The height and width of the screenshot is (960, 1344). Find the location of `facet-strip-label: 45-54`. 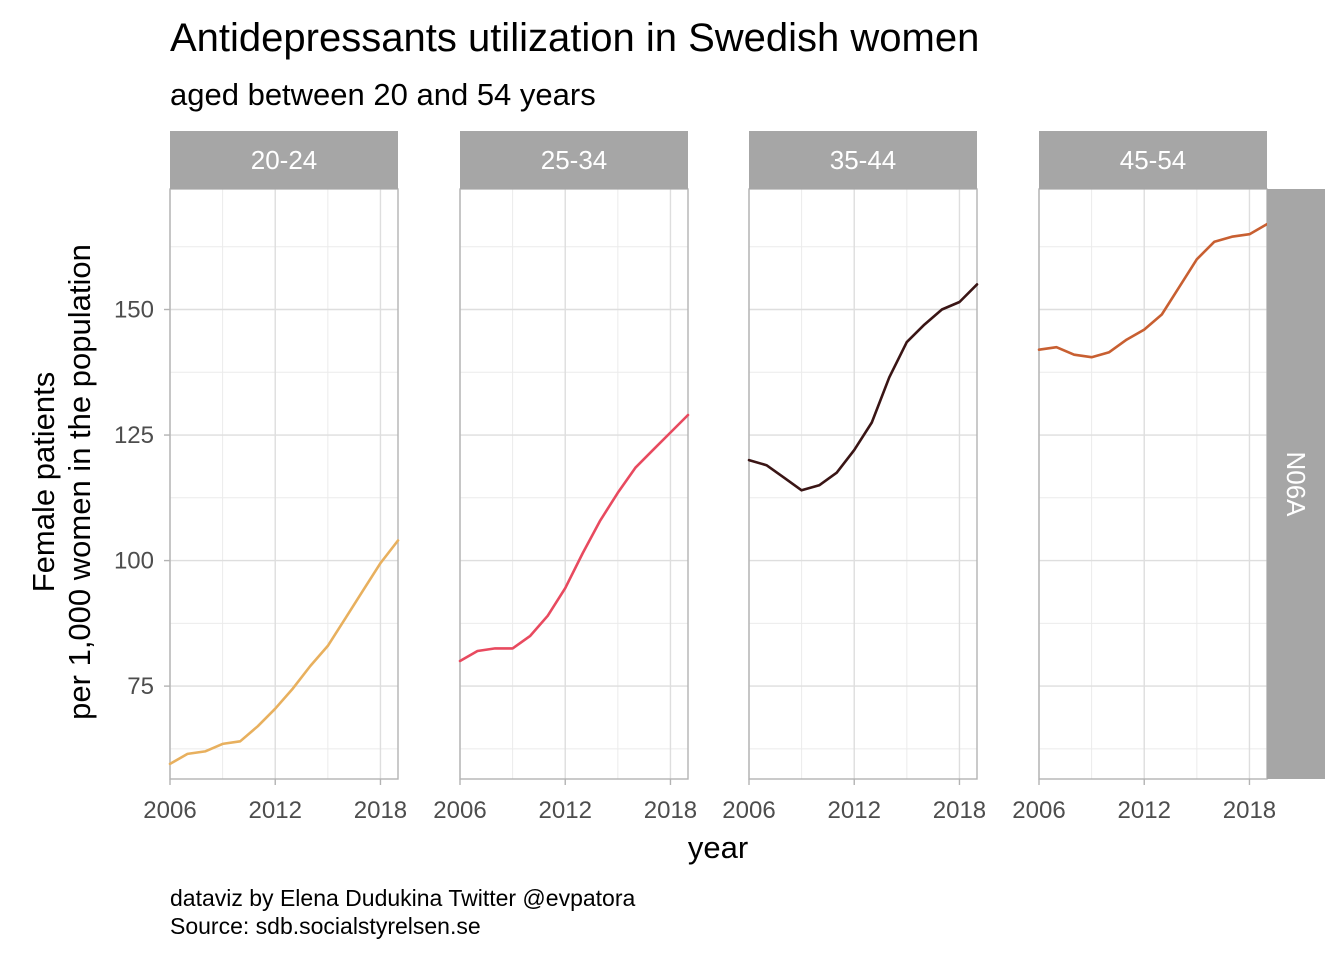

facet-strip-label: 45-54 is located at coordinates (1153, 160).